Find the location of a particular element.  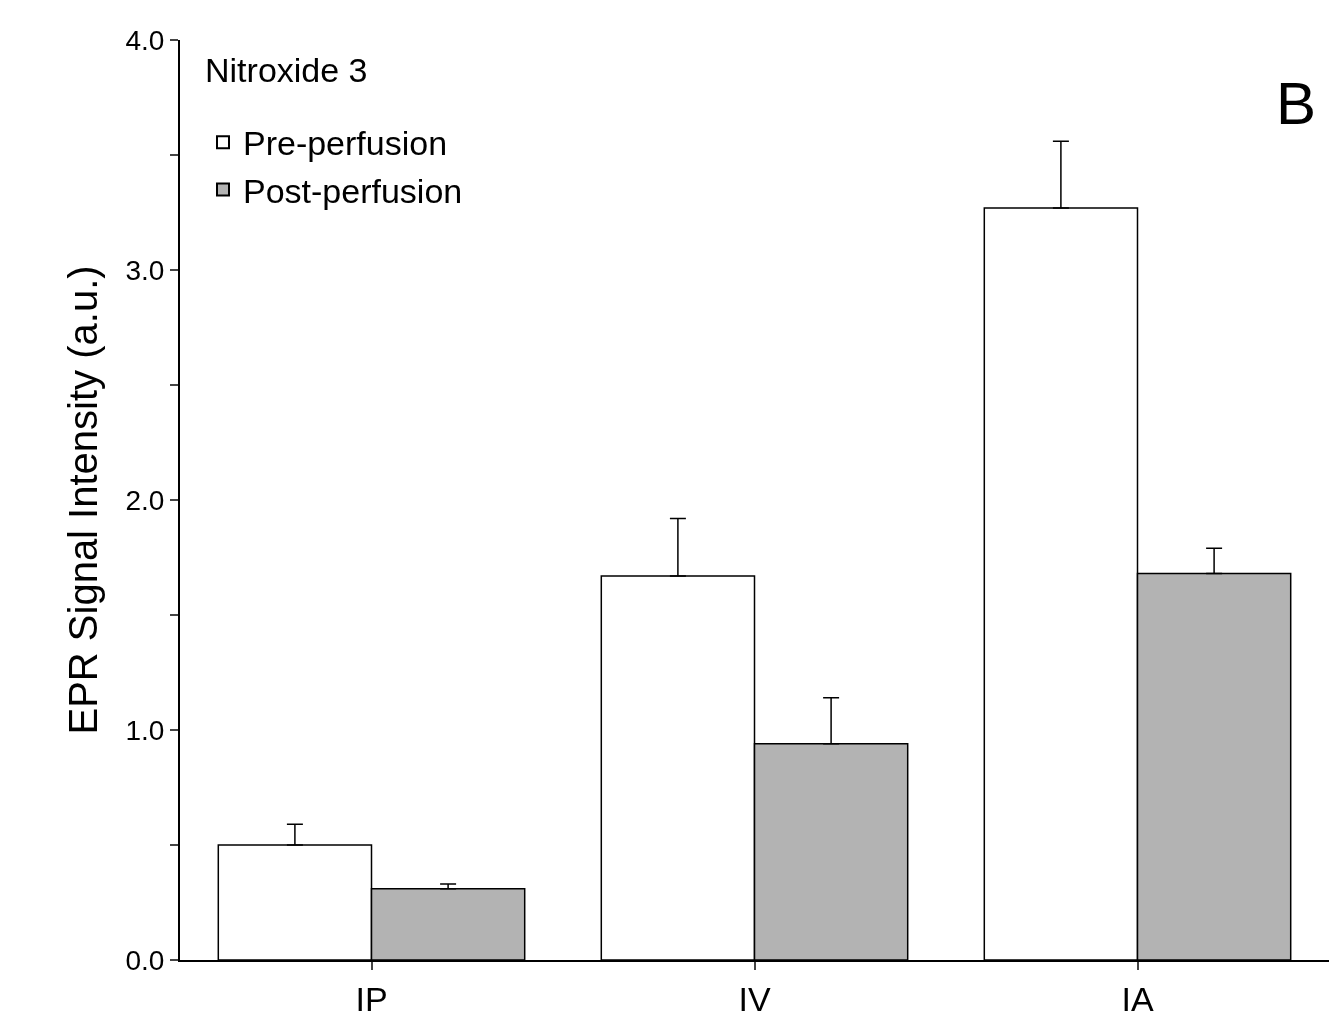

legend-label: Pre-perfusion is located at coordinates (345, 143).